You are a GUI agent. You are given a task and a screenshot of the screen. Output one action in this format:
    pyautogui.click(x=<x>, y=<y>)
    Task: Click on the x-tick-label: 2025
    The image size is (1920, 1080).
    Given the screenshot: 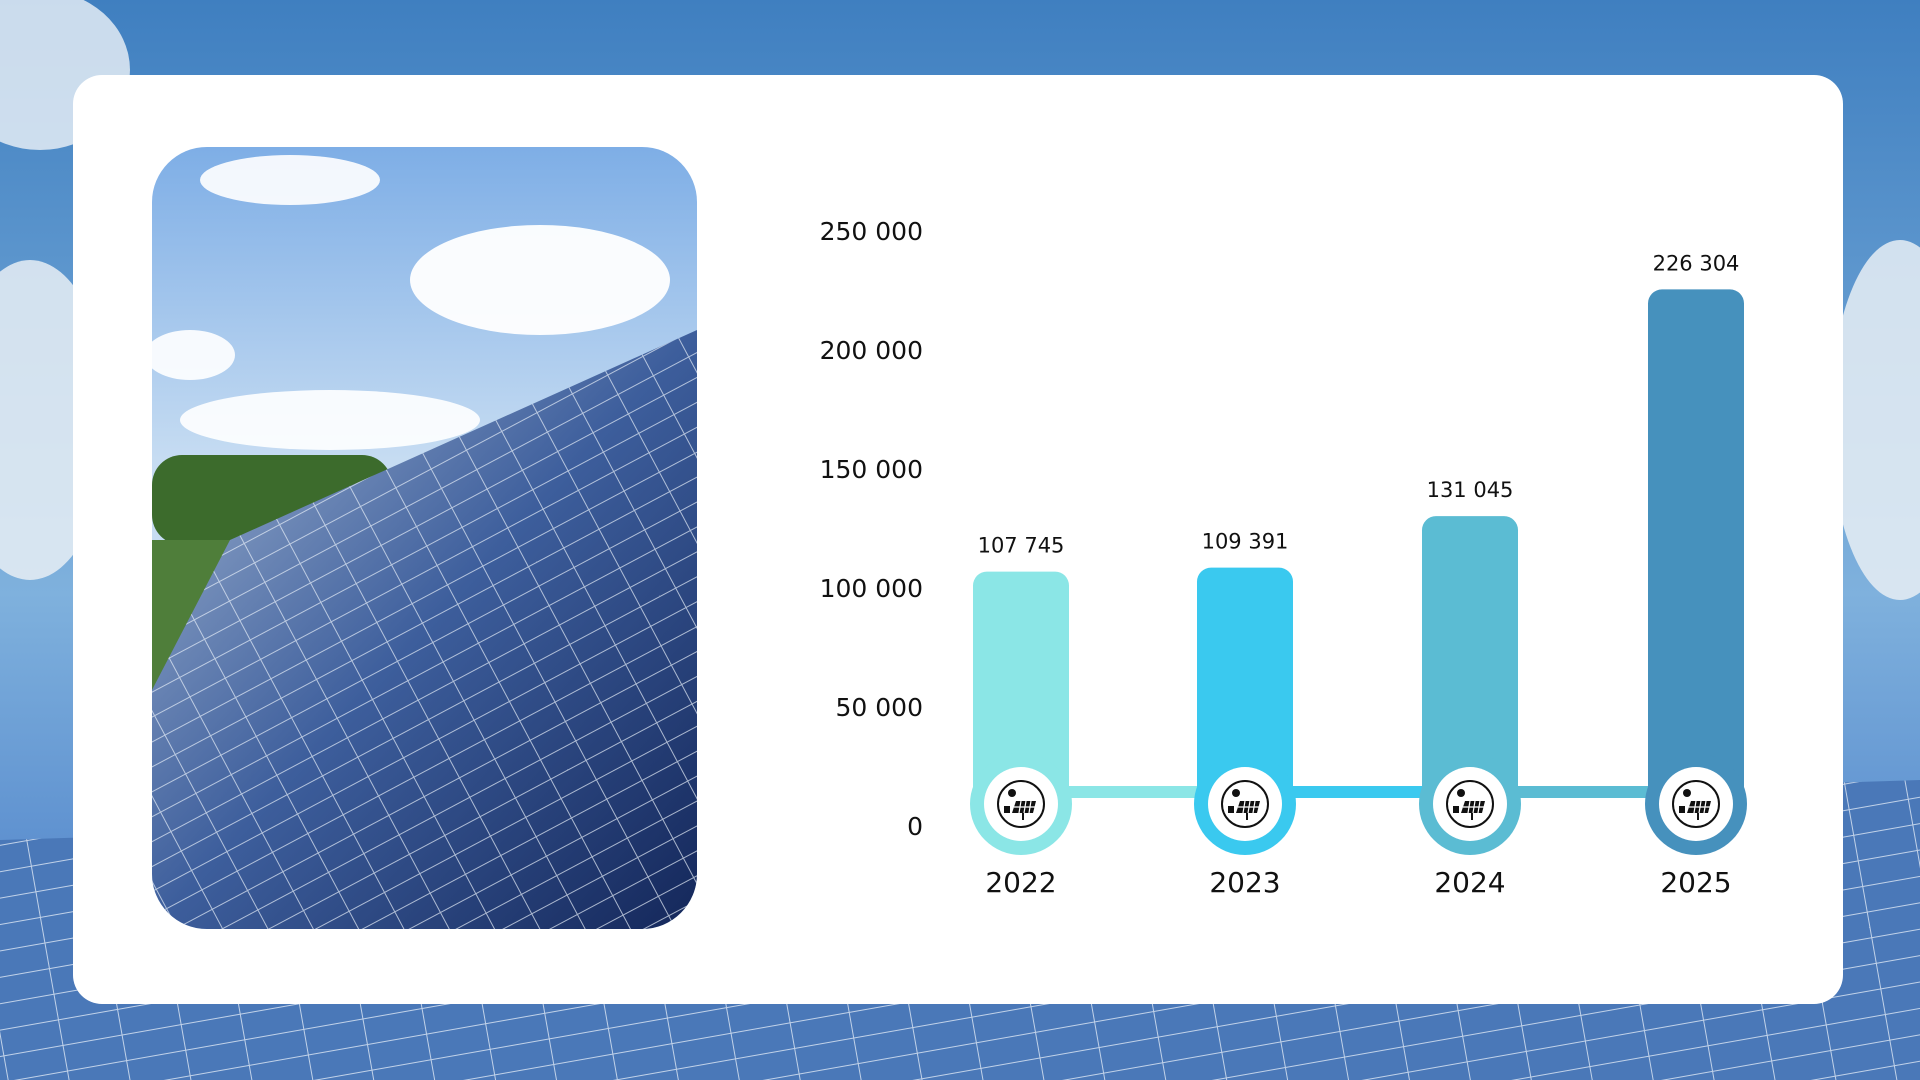 What is the action you would take?
    pyautogui.click(x=1695, y=882)
    